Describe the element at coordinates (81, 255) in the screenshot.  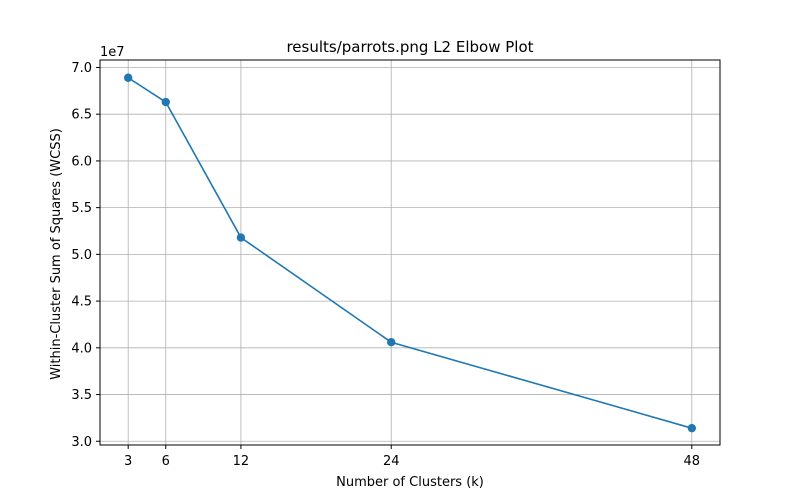
I see `y-tick-label: 5.0` at that location.